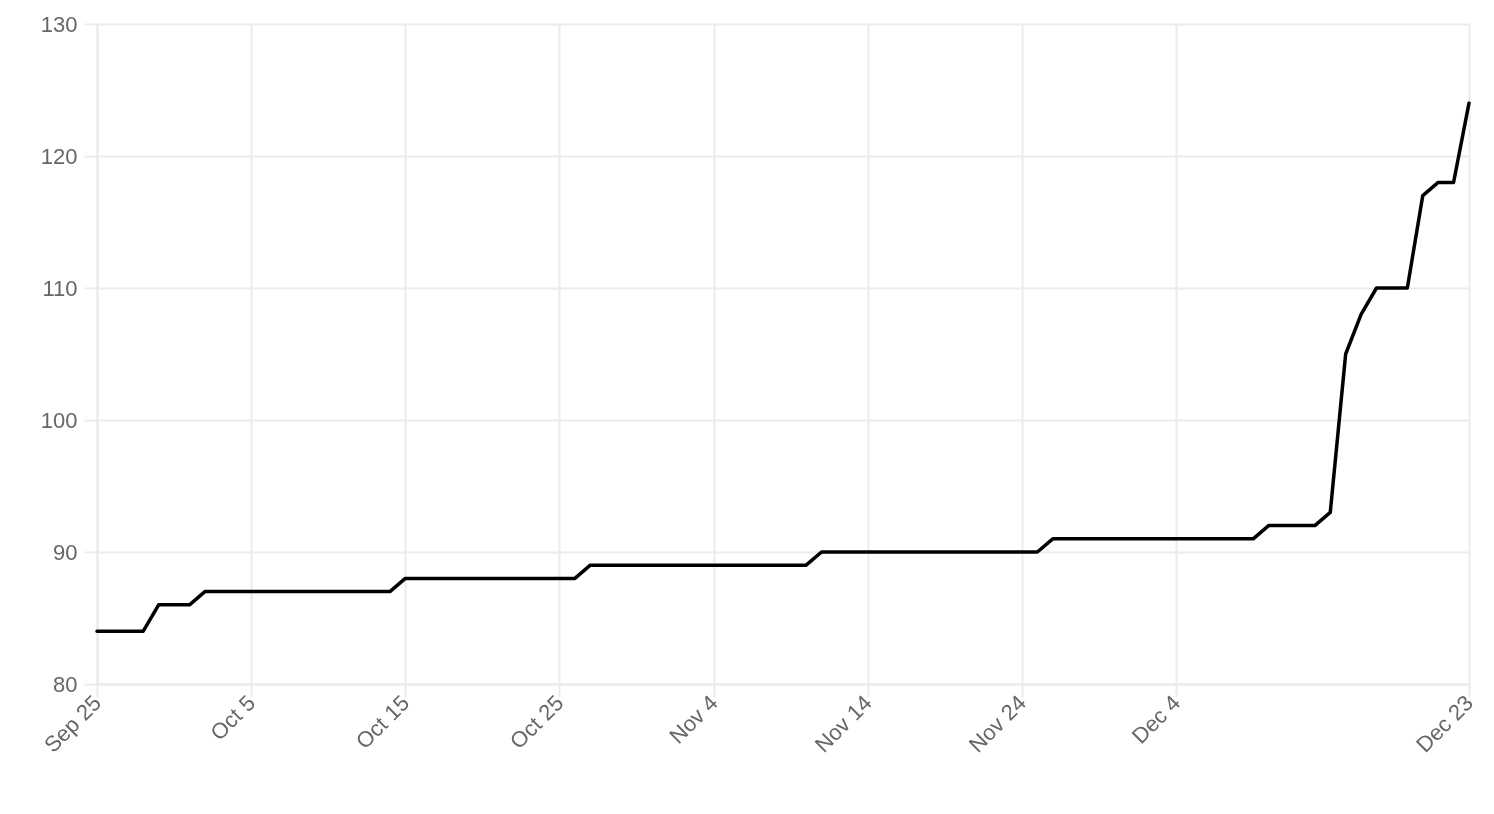 This screenshot has height=814, width=1494. What do you see at coordinates (1156, 719) in the screenshot?
I see `x-tick-label: Dec 4` at bounding box center [1156, 719].